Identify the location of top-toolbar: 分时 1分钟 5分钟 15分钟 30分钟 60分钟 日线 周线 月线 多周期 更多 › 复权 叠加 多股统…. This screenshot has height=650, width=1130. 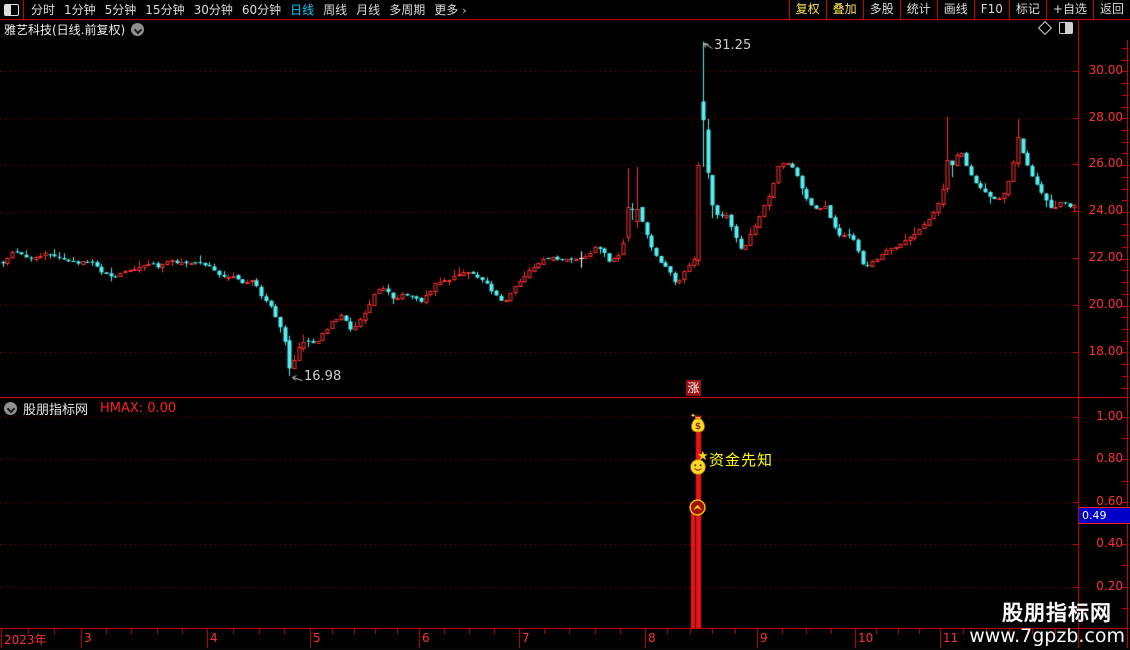
(565, 10).